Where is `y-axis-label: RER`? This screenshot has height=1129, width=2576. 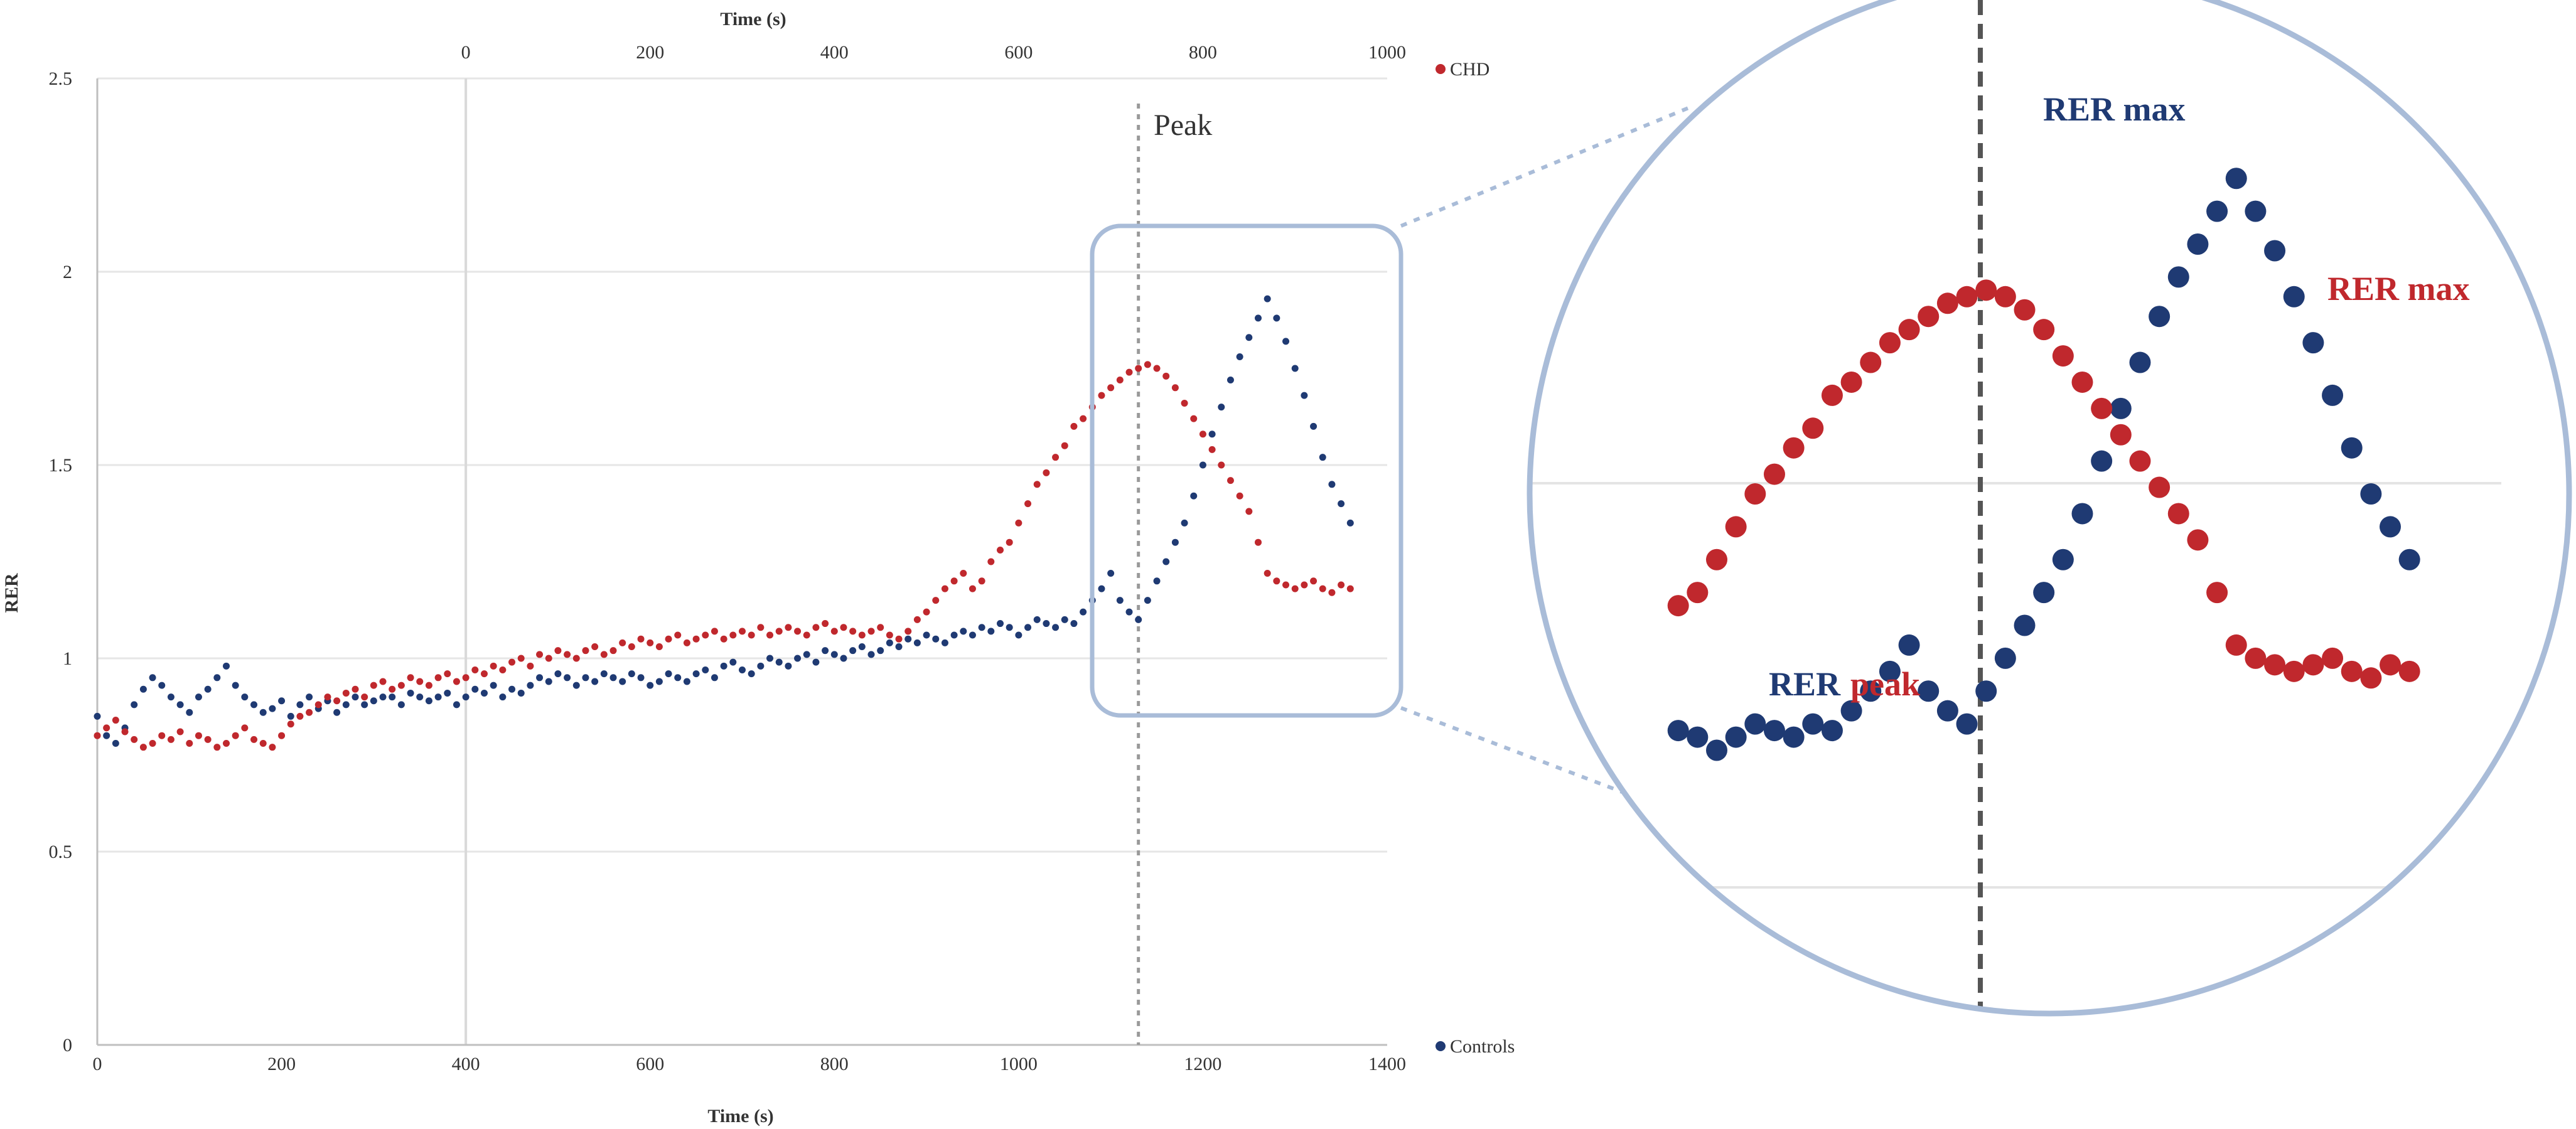 y-axis-label: RER is located at coordinates (11, 593).